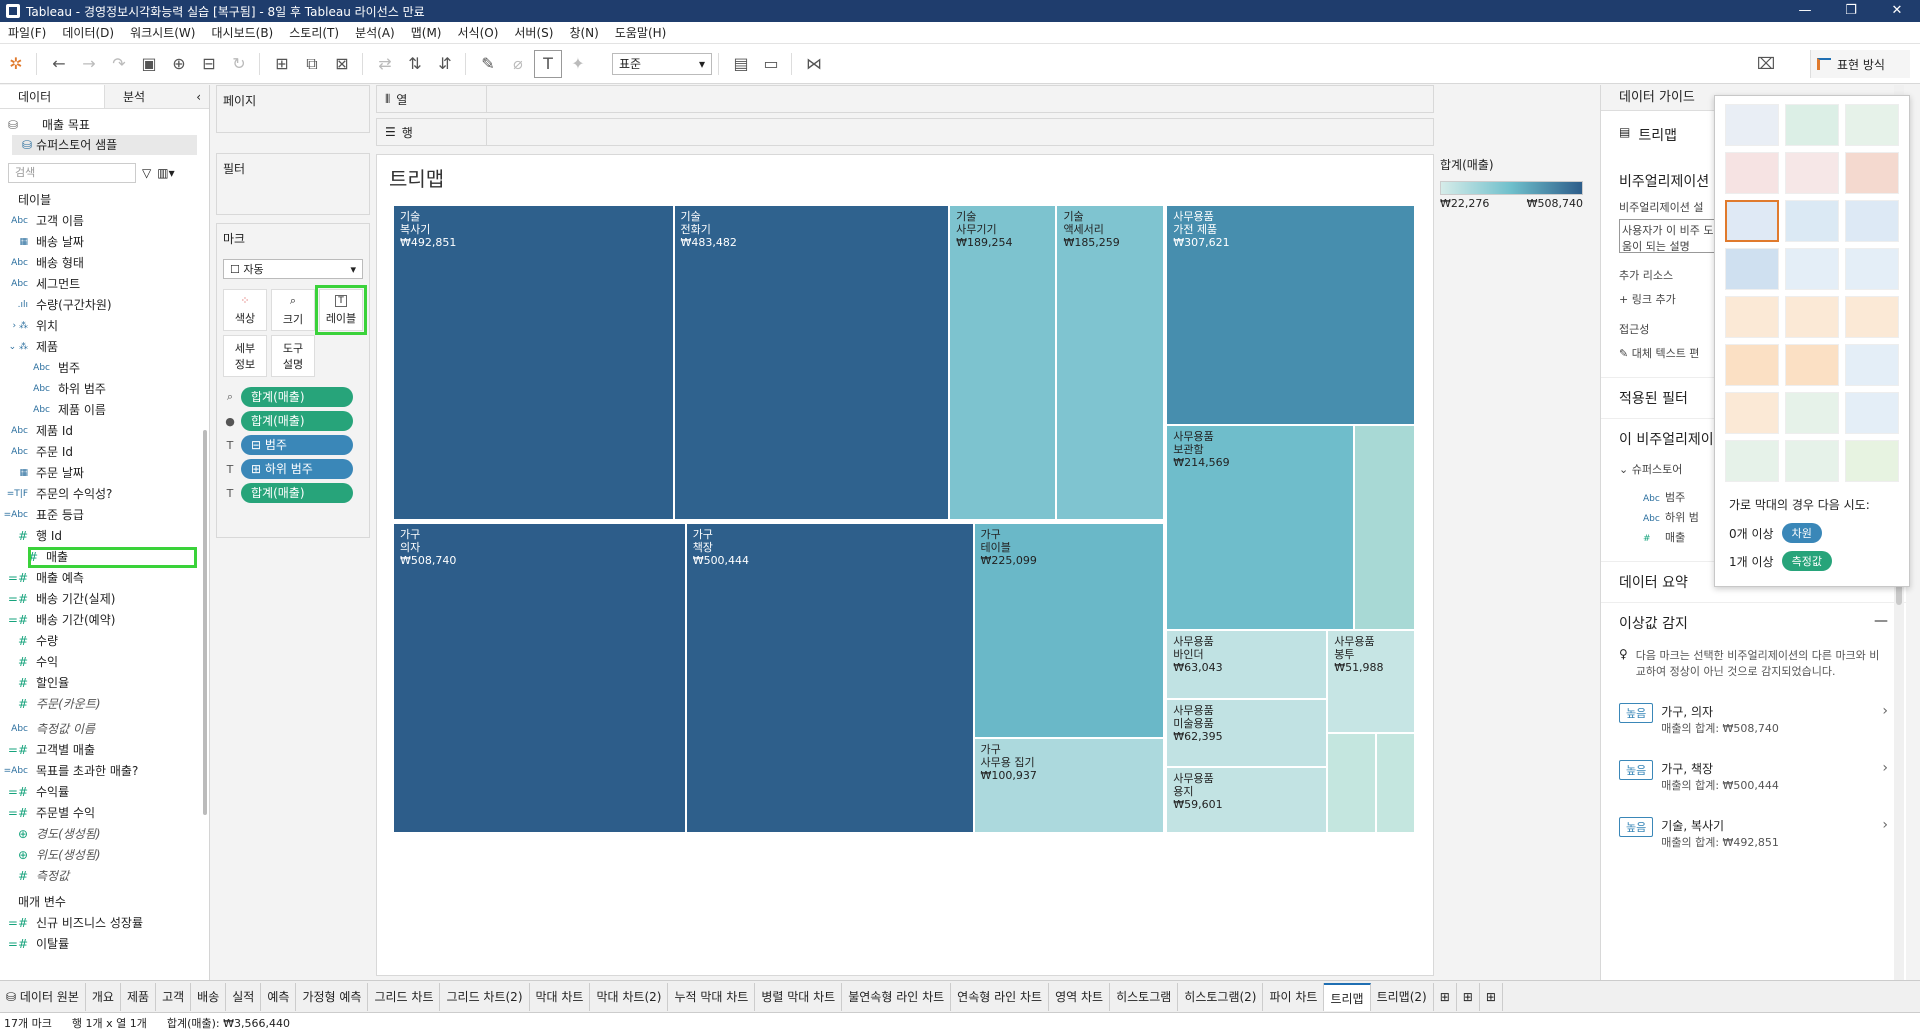 The width and height of the screenshot is (1920, 1032). I want to click on pause-updates-icon: ⊟, so click(209, 63).